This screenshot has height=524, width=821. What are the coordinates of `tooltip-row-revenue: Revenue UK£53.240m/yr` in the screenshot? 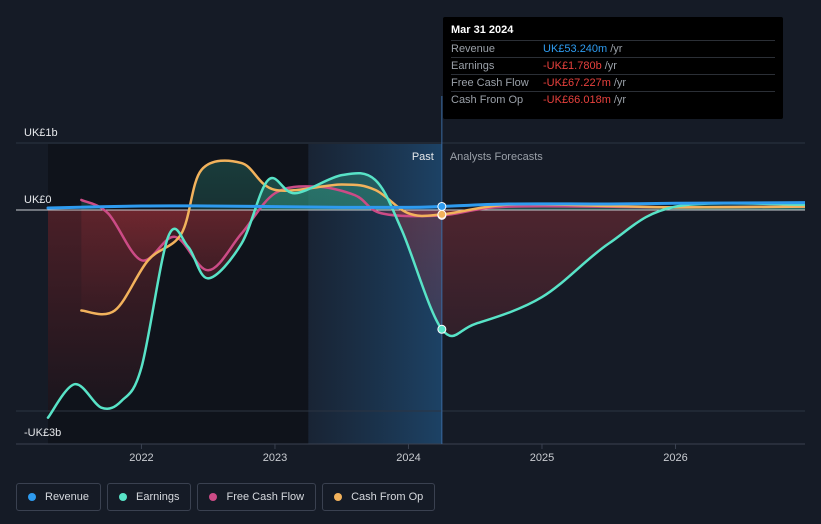 It's located at (613, 49).